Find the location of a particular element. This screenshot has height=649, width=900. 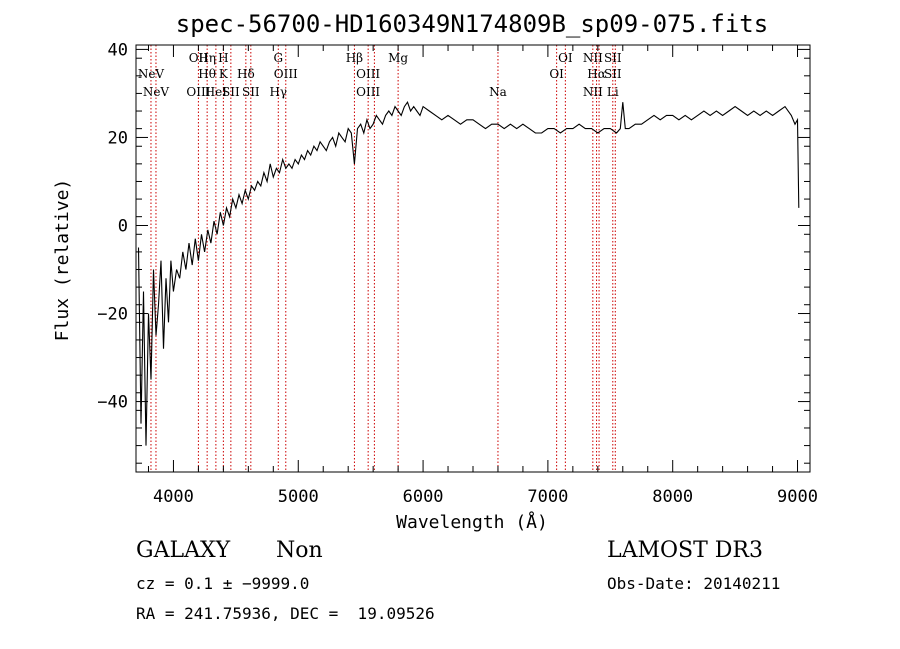

y-tick-label: 20 is located at coordinates (118, 138).